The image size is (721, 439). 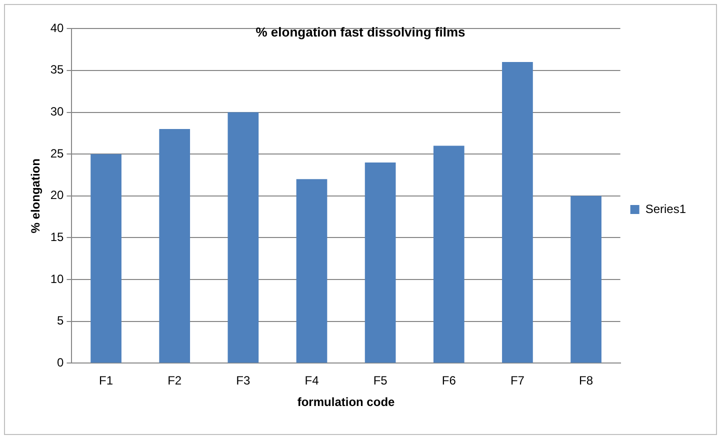 I want to click on y-tick-label: 20, so click(x=57, y=195).